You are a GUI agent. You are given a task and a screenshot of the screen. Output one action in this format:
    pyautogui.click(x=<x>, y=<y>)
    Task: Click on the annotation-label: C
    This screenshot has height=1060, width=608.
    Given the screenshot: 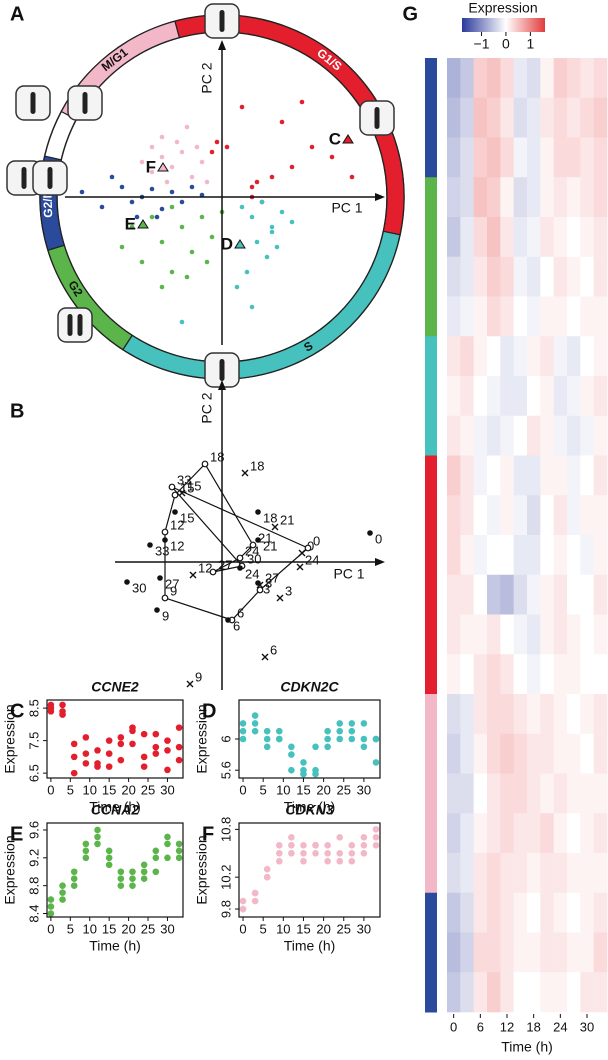 What is the action you would take?
    pyautogui.click(x=335, y=138)
    